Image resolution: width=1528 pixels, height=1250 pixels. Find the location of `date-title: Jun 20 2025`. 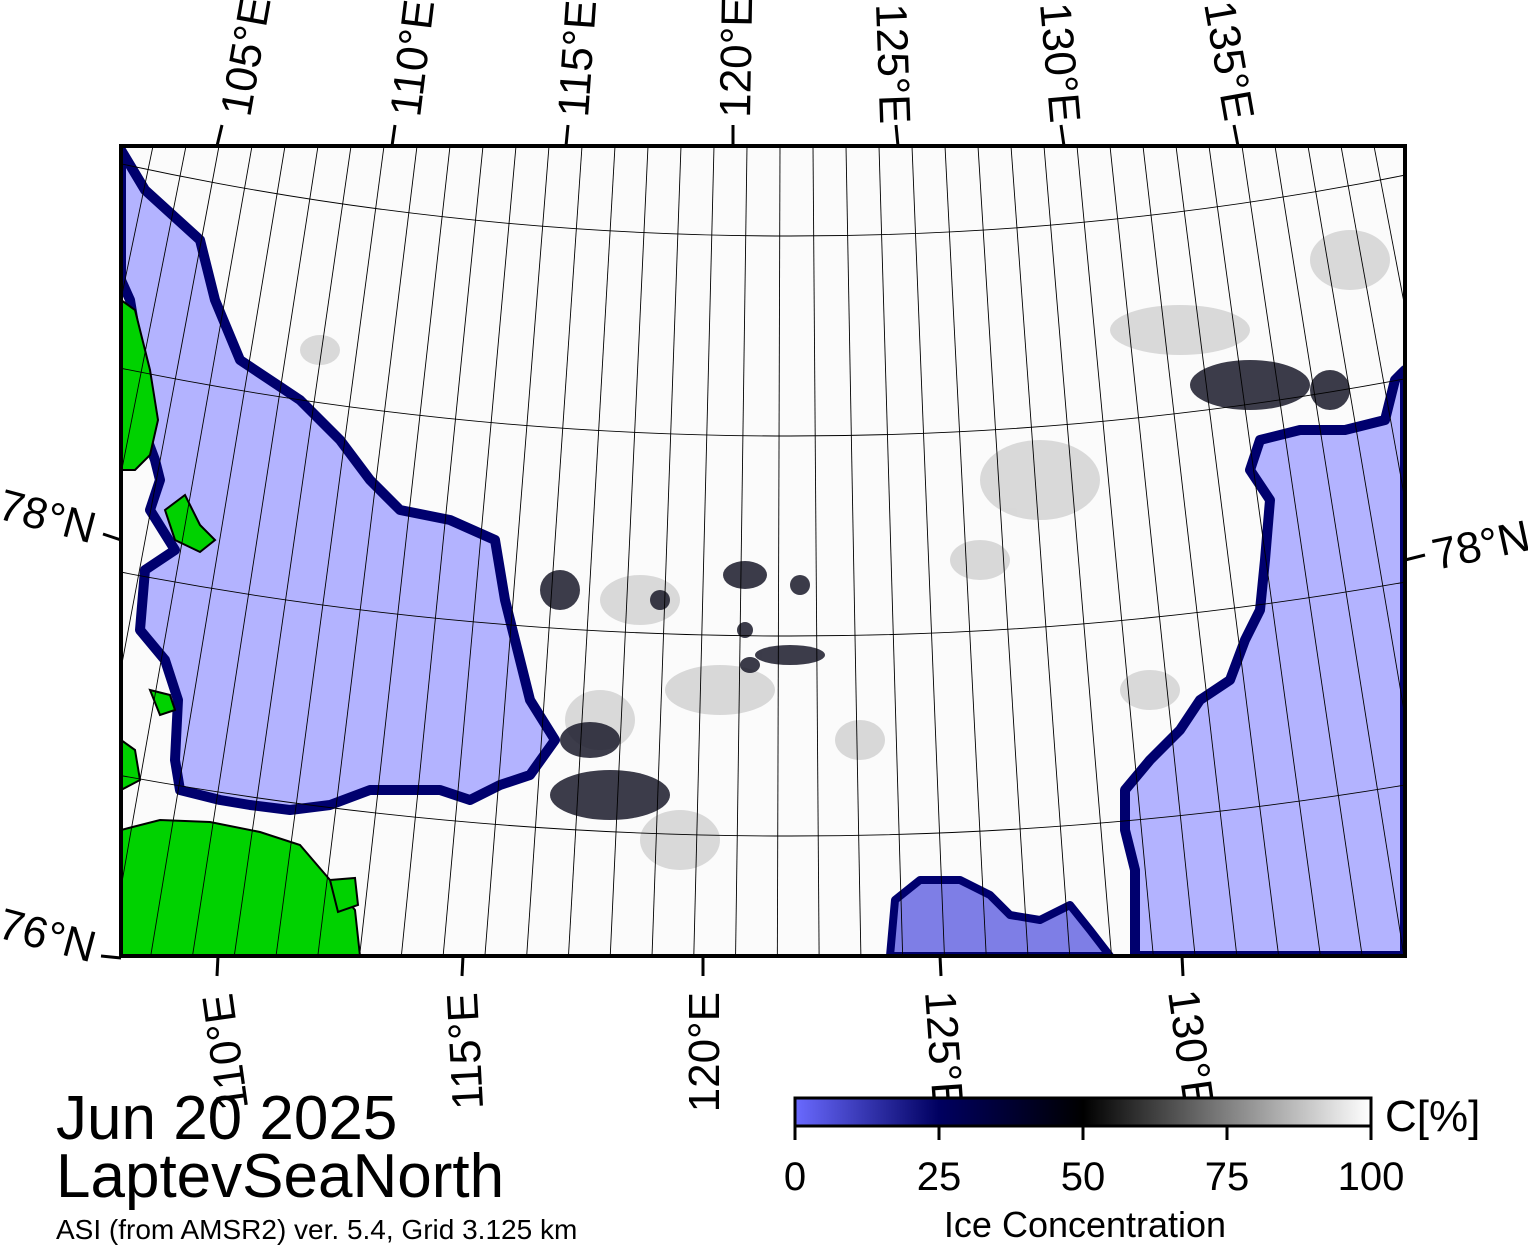

date-title: Jun 20 2025 is located at coordinates (227, 1118).